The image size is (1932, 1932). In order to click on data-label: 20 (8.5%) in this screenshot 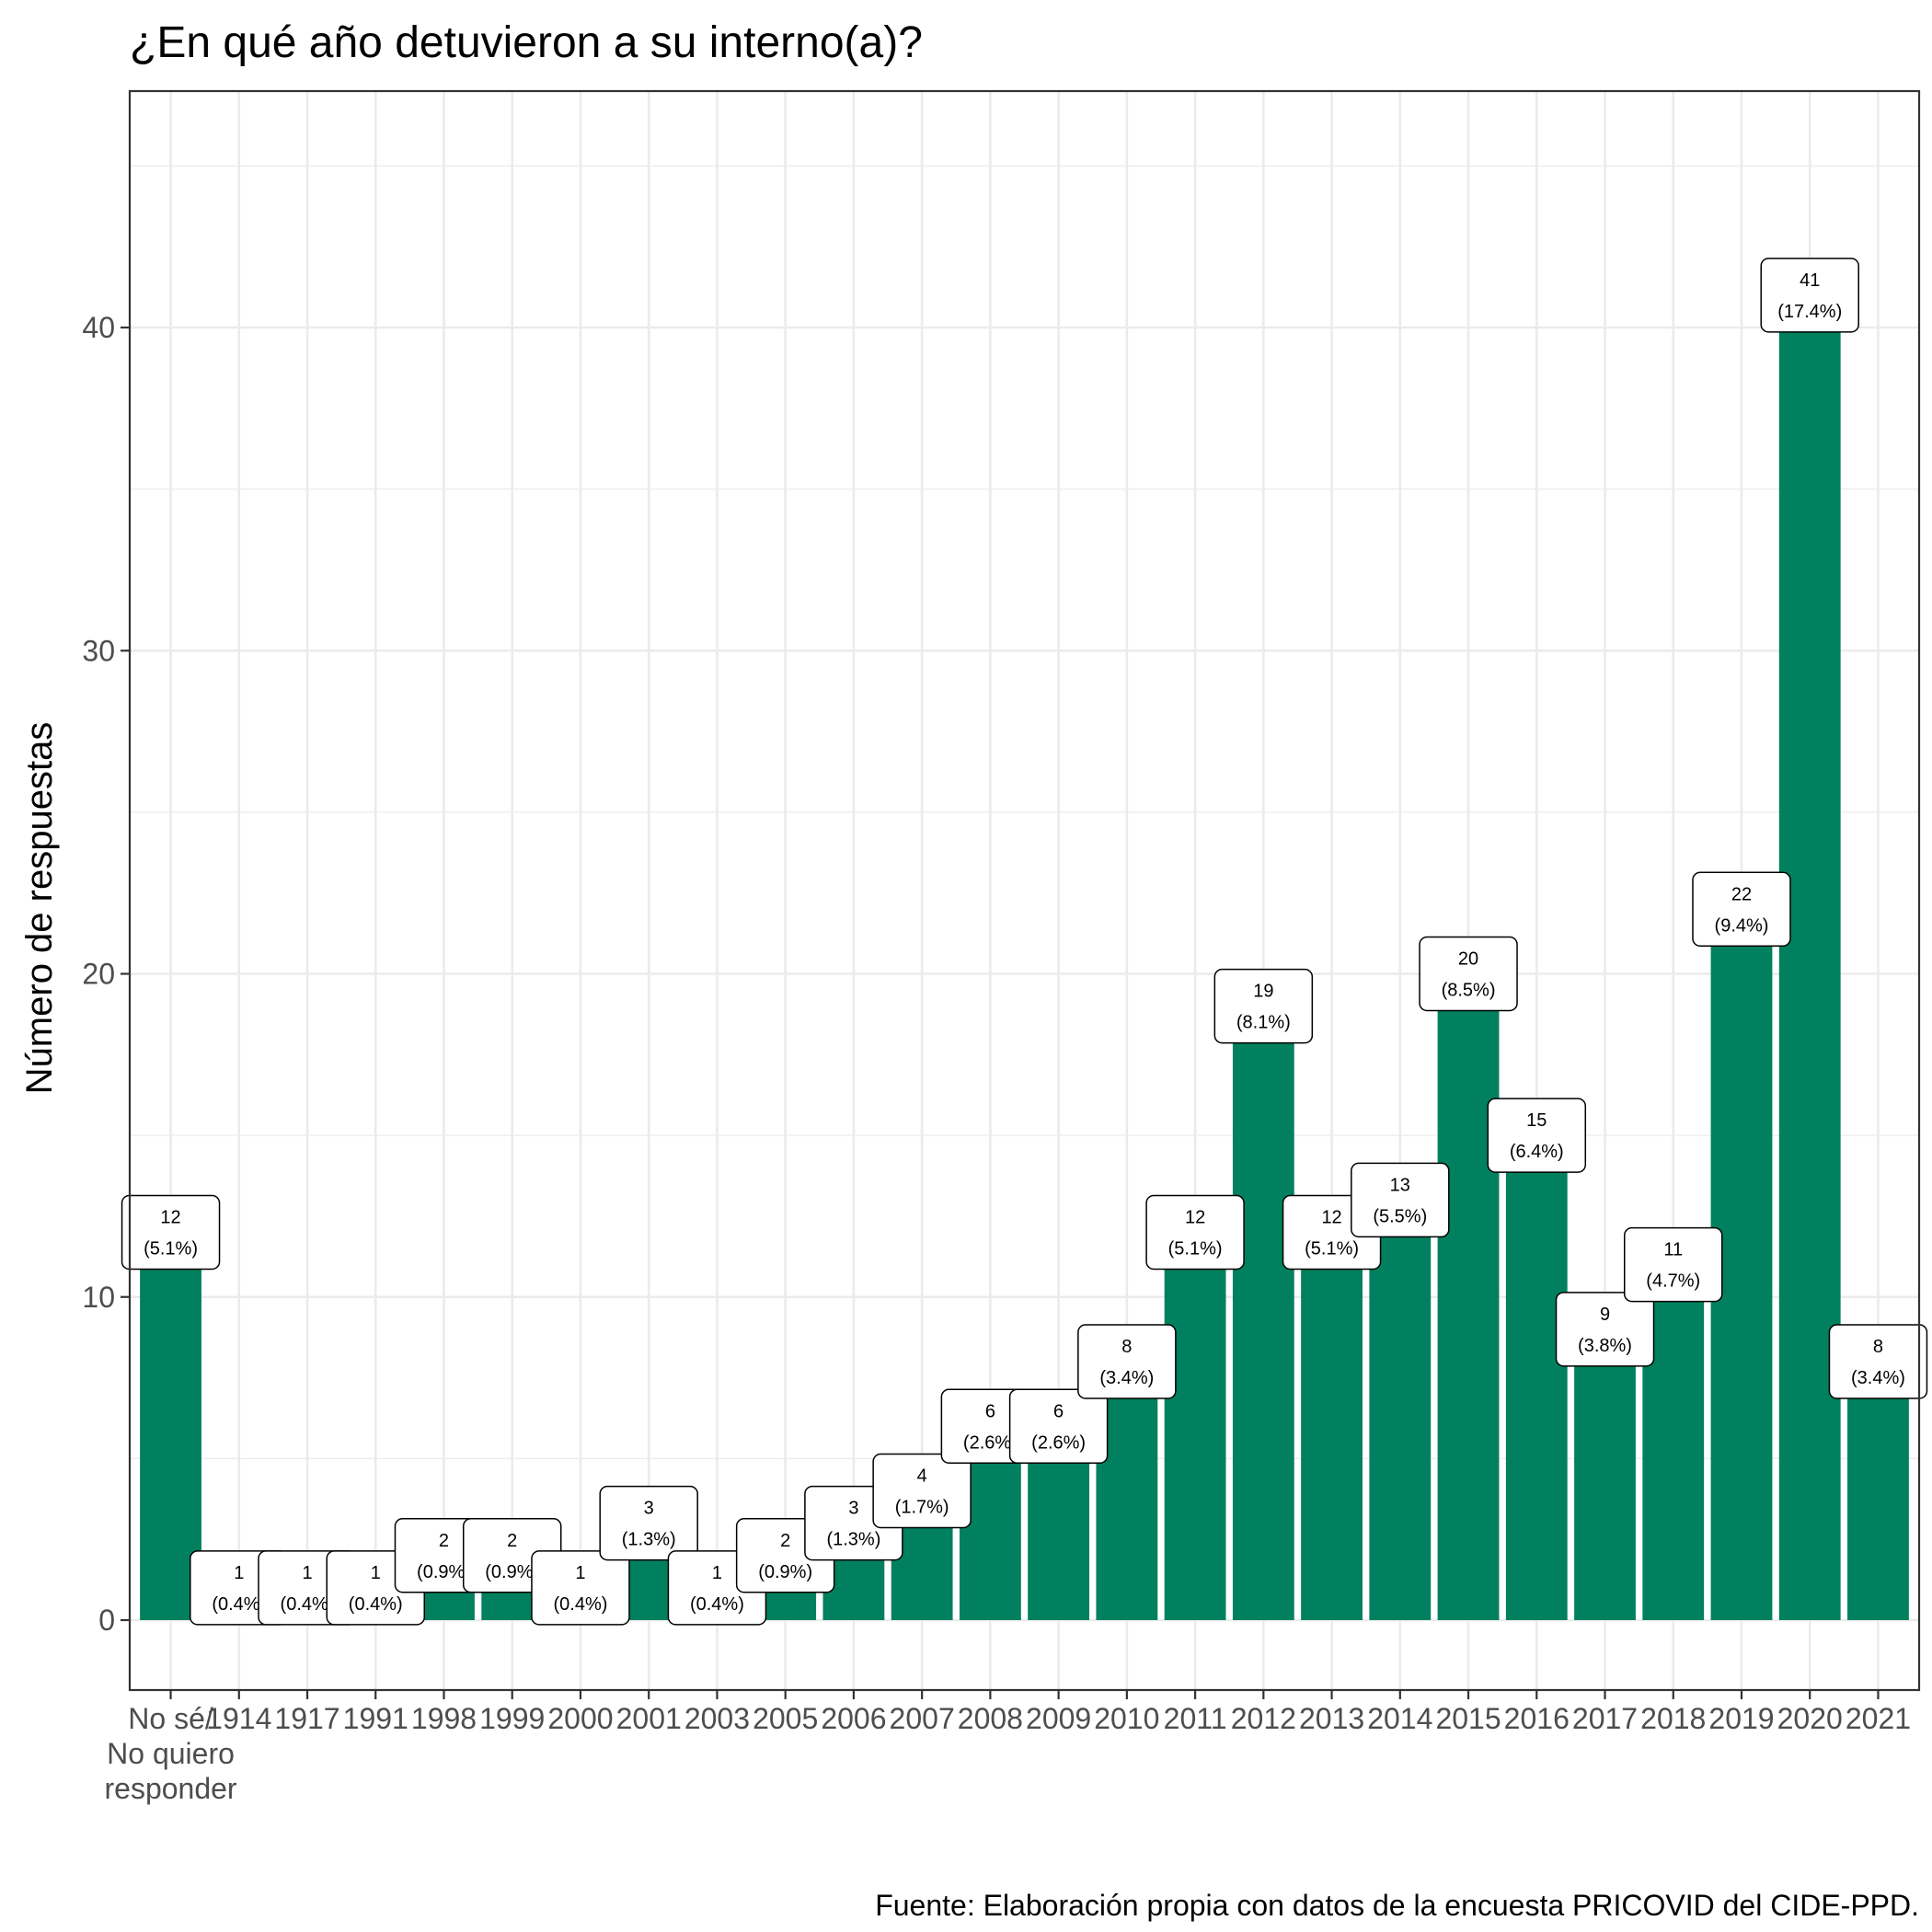, I will do `click(1468, 974)`.